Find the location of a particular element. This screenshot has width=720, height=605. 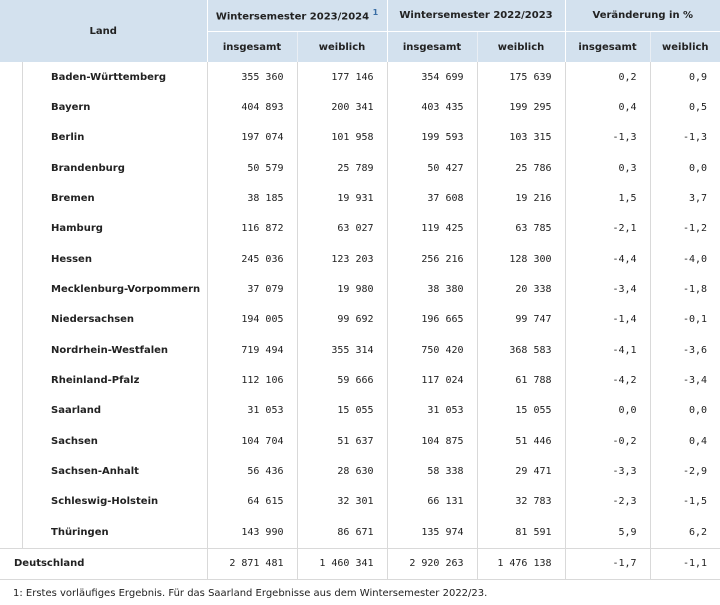

cell-ws2324-weiblich: 63 027 is located at coordinates (342, 229).